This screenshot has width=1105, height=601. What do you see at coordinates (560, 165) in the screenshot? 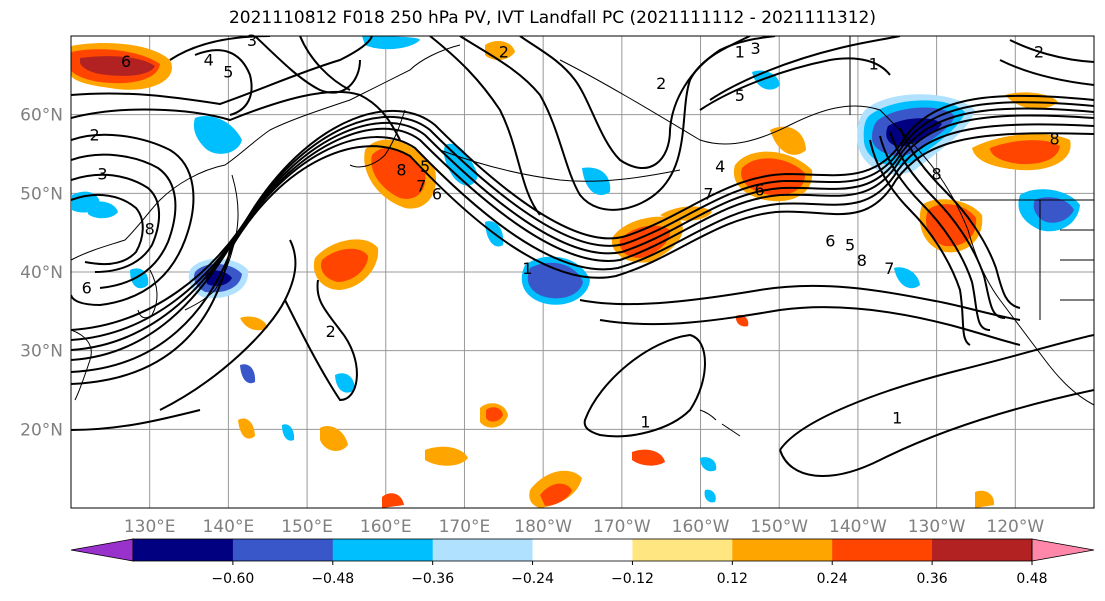
I see `coast-aleutians` at bounding box center [560, 165].